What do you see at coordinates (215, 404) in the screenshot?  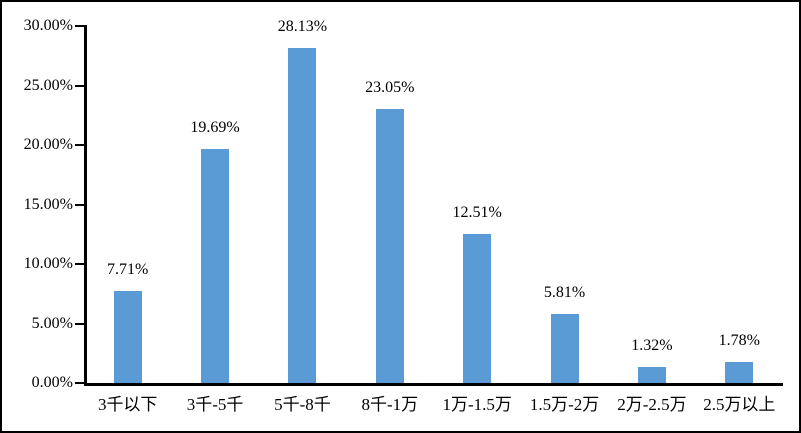 I see `x-axis-category-label: 3千-5千` at bounding box center [215, 404].